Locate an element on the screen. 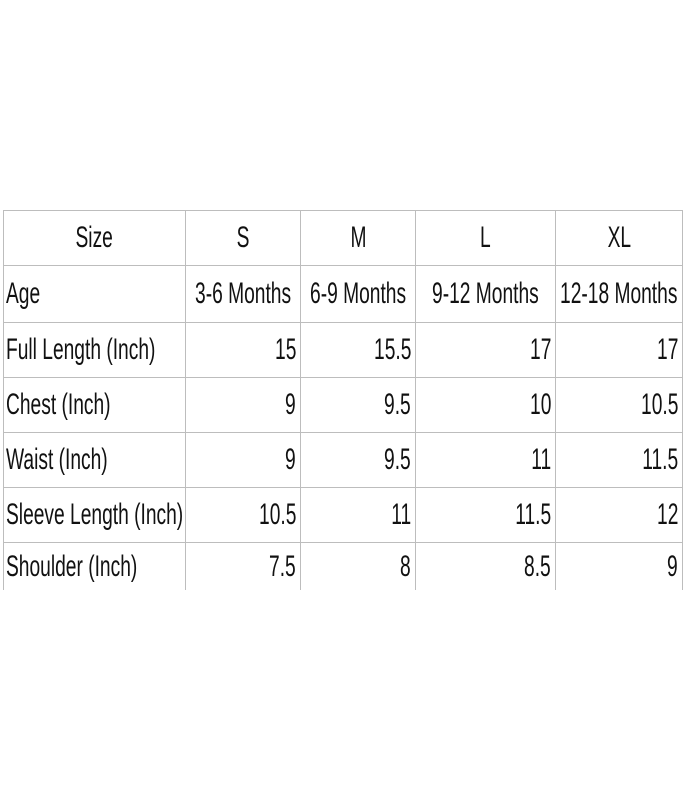 This screenshot has height=800, width=683. cell-text: Waist (Inch) is located at coordinates (57, 459).